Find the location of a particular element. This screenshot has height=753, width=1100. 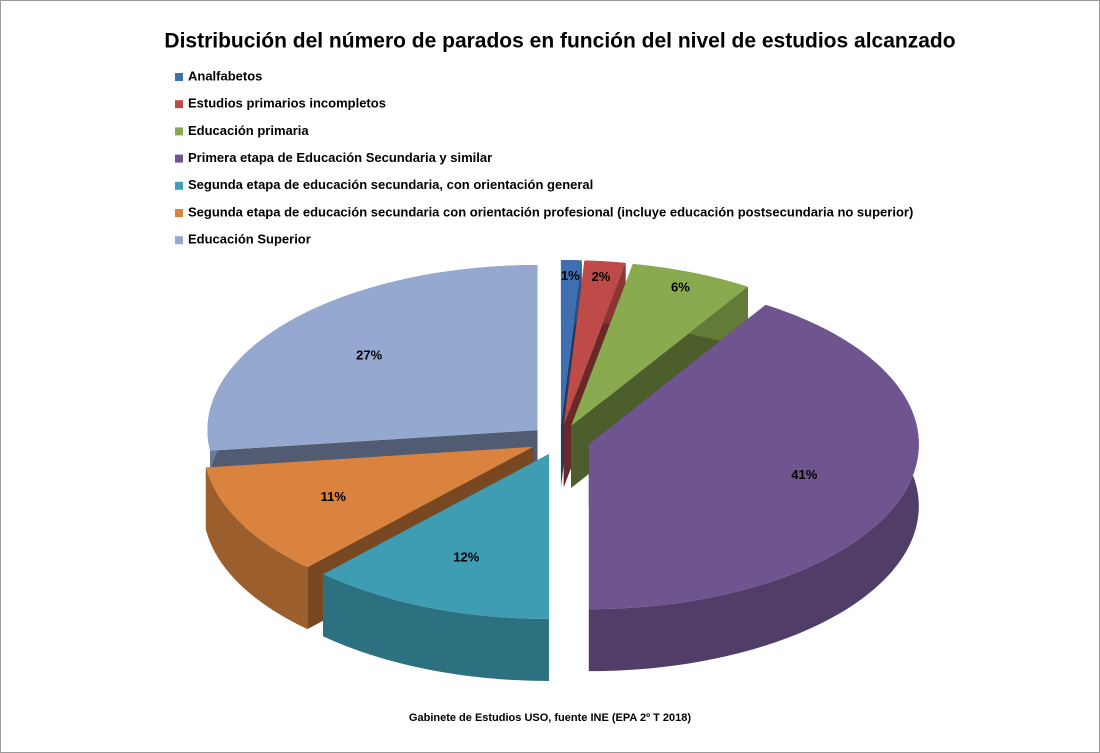

data-label: 41% is located at coordinates (804, 474).